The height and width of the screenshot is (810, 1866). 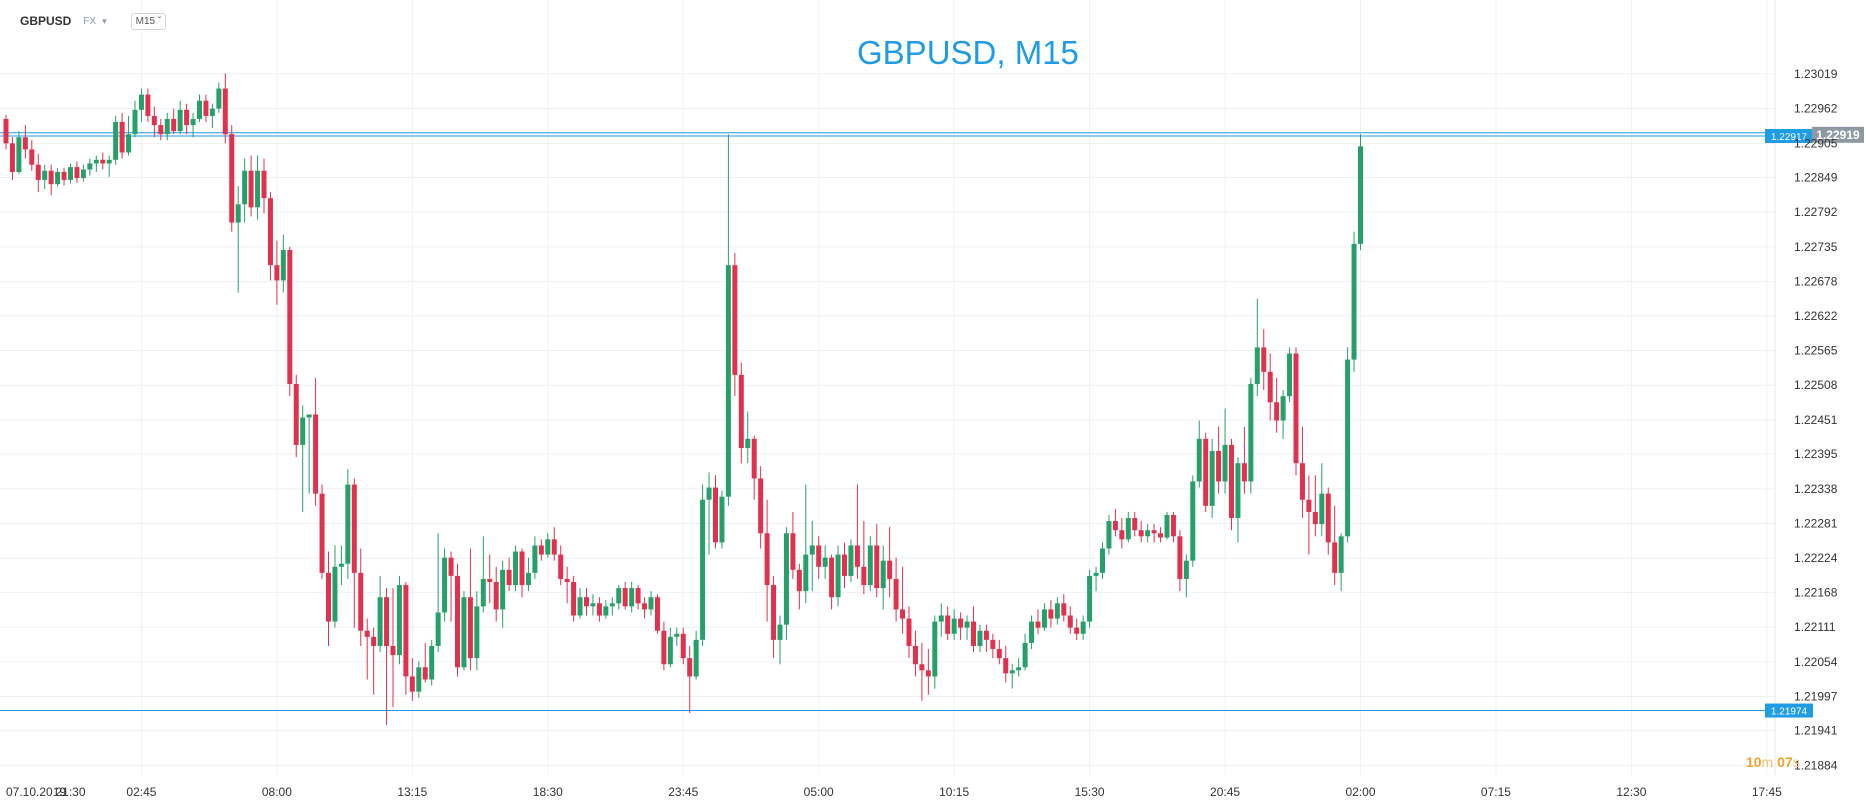 What do you see at coordinates (1816, 350) in the screenshot?
I see `price-tick-label: 1.22565` at bounding box center [1816, 350].